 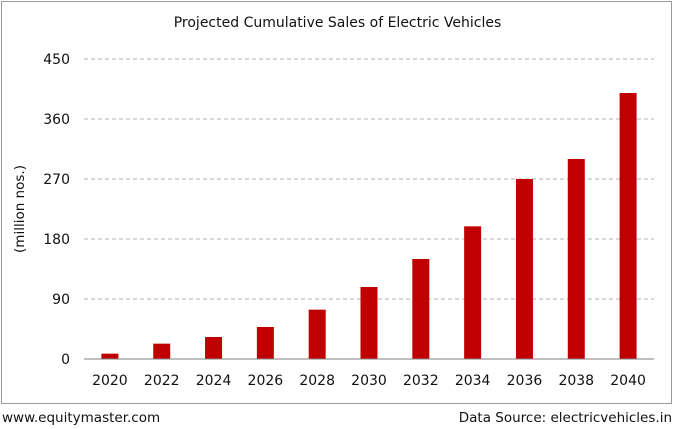 What do you see at coordinates (317, 381) in the screenshot?
I see `x-tick-label: 2028` at bounding box center [317, 381].